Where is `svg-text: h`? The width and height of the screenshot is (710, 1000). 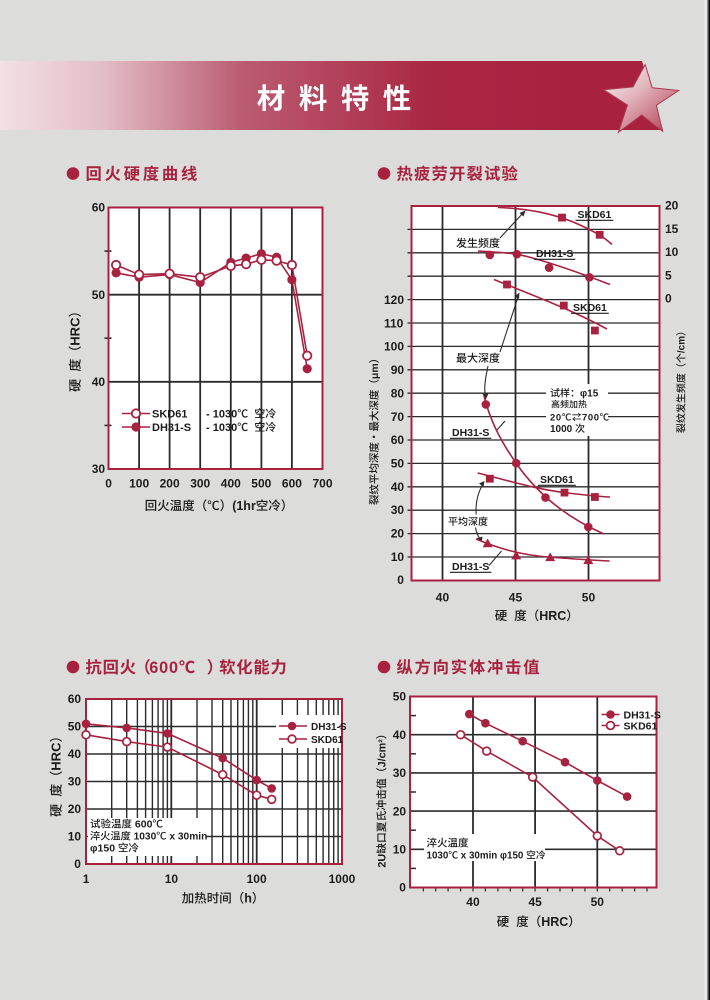
svg-text: h is located at coordinates (248, 899).